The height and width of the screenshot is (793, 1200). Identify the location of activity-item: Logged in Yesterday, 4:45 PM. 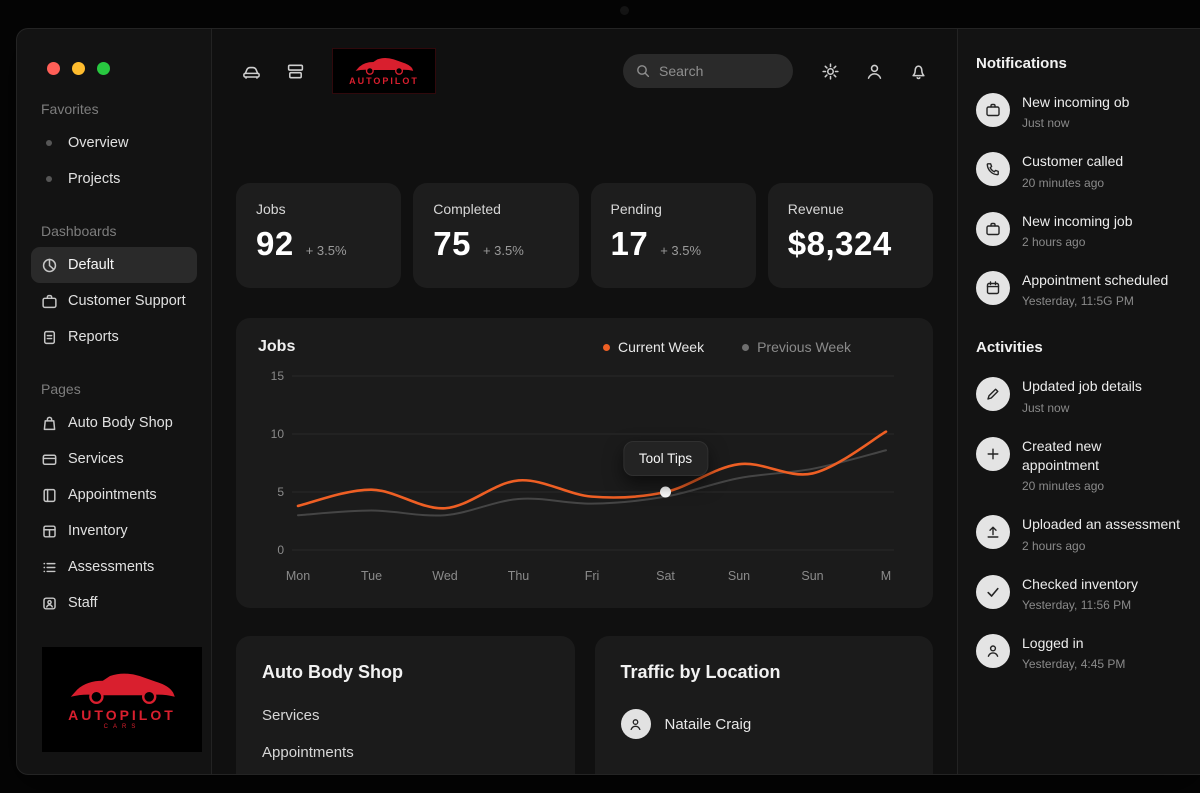
(1079, 652).